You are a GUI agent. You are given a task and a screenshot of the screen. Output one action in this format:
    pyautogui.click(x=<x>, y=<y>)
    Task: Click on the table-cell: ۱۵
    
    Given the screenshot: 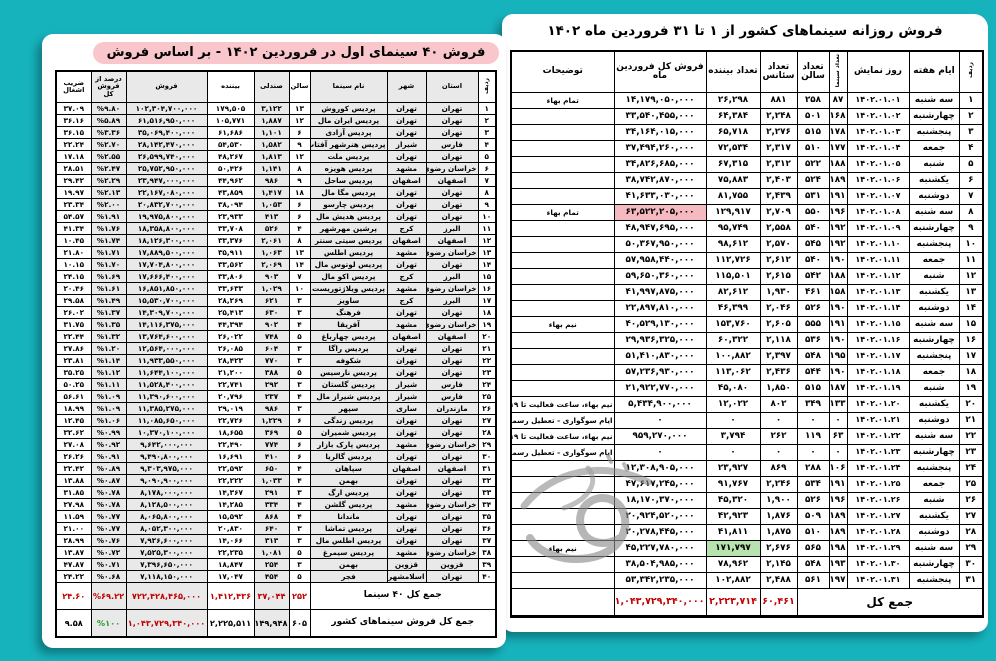 What is the action you would take?
    pyautogui.click(x=487, y=276)
    